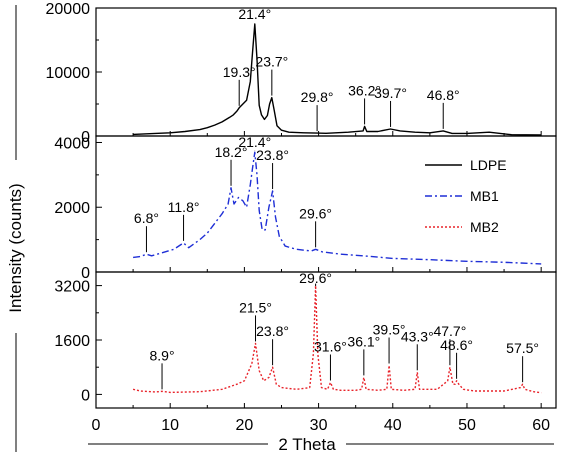 The image size is (562, 458). Describe the element at coordinates (364, 90) in the screenshot. I see `peak-label-ldpe: 36.2°` at that location.